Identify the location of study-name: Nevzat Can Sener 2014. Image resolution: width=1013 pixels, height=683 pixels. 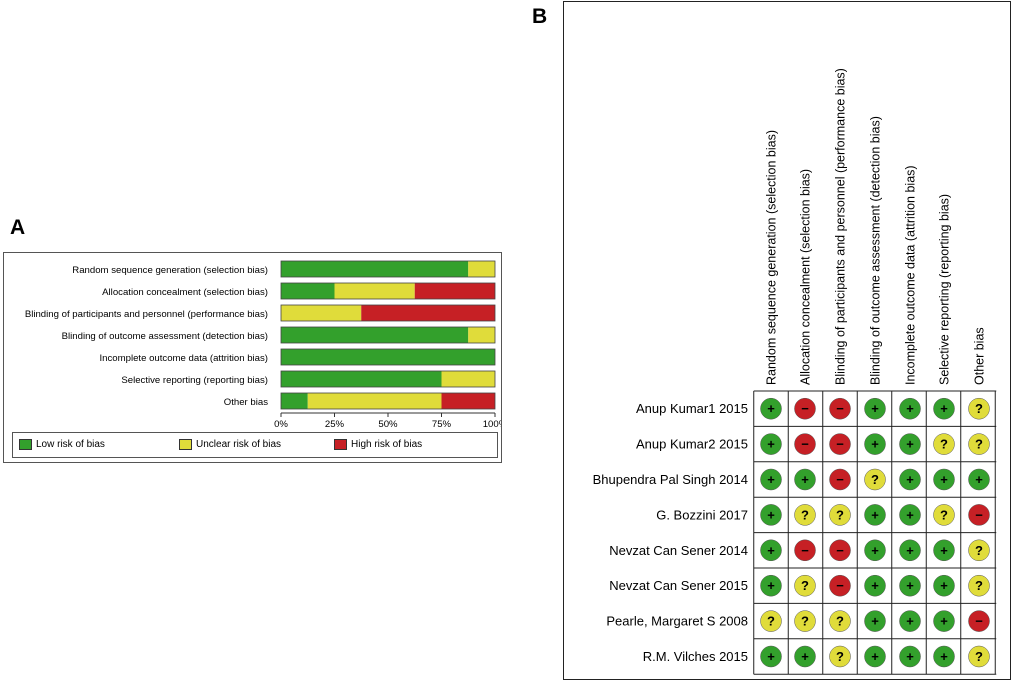
(678, 550).